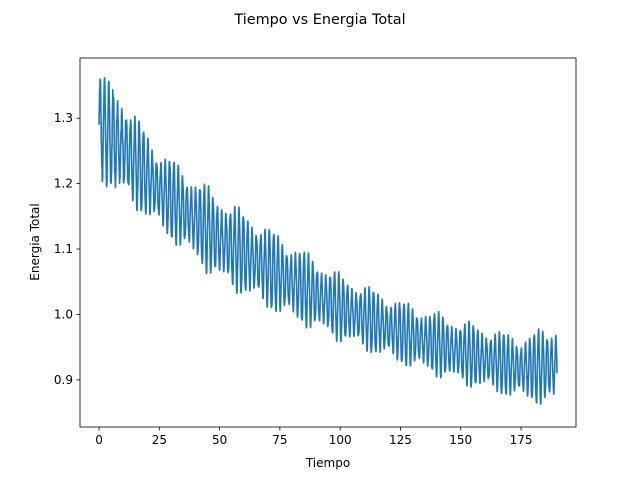 The image size is (640, 480). I want to click on x-tick-label: 175, so click(521, 440).